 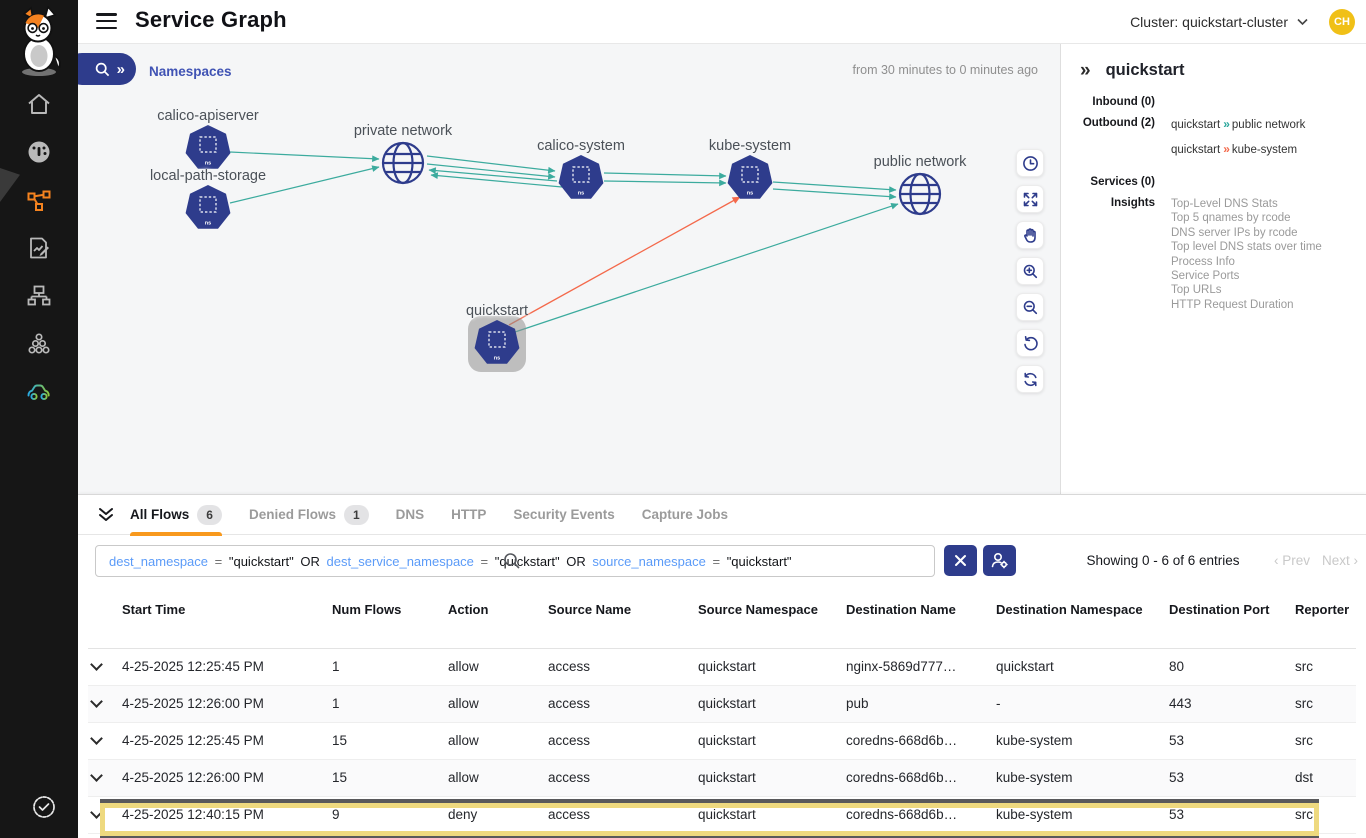 What do you see at coordinates (920, 194) in the screenshot?
I see `node-public-network` at bounding box center [920, 194].